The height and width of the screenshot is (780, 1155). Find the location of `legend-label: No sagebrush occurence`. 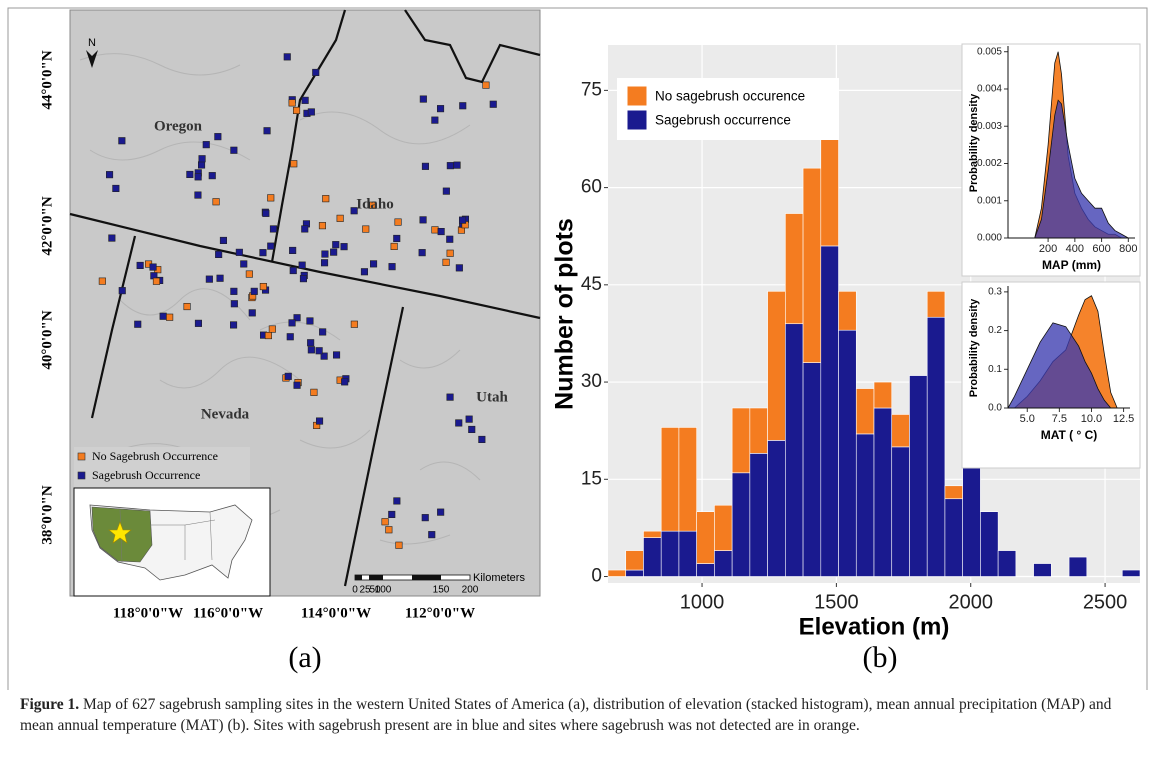

legend-label: No sagebrush occurence is located at coordinates (730, 96).